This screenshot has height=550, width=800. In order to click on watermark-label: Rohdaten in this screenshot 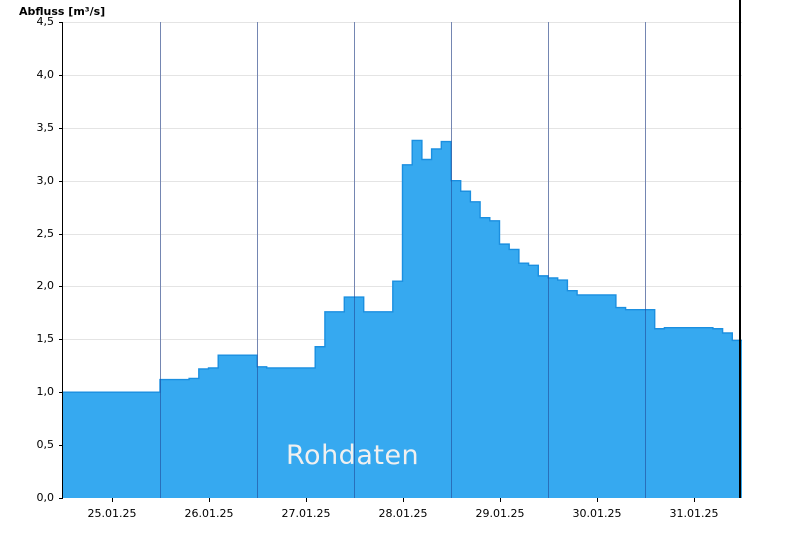, I will do `click(353, 455)`.